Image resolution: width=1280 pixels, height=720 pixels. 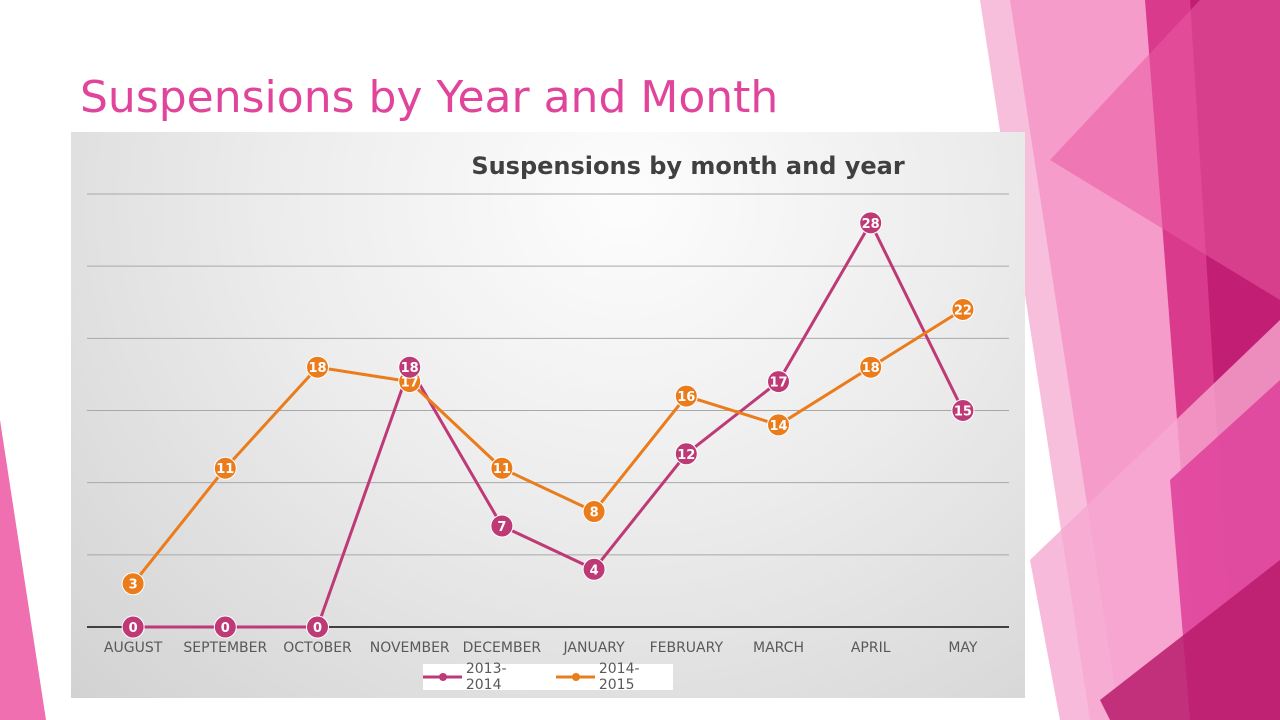 What do you see at coordinates (317, 648) in the screenshot?
I see `x-tick-label: OCTOBER` at bounding box center [317, 648].